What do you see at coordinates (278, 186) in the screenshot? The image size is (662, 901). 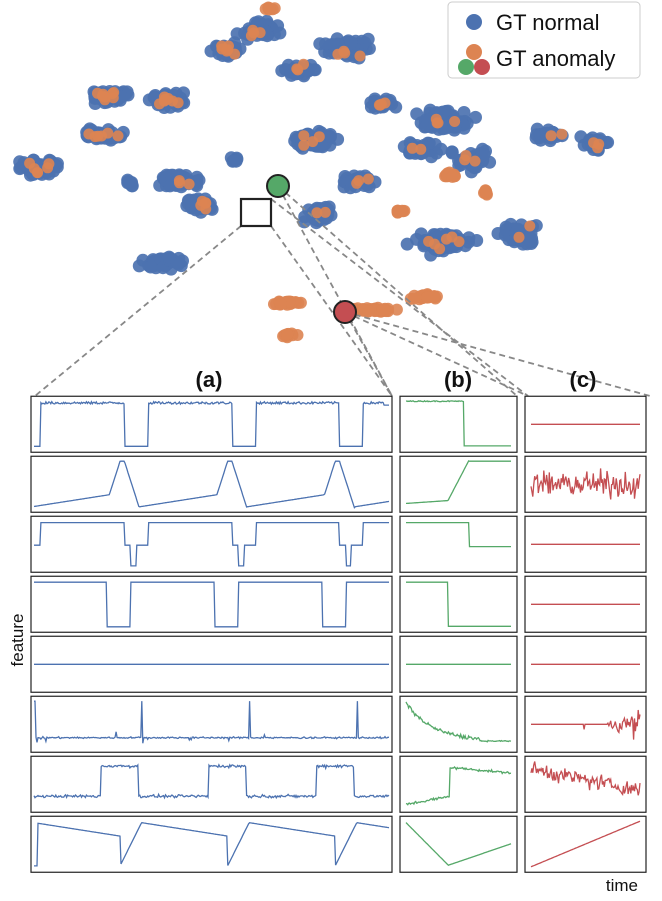 I see `highlight-b-marker` at bounding box center [278, 186].